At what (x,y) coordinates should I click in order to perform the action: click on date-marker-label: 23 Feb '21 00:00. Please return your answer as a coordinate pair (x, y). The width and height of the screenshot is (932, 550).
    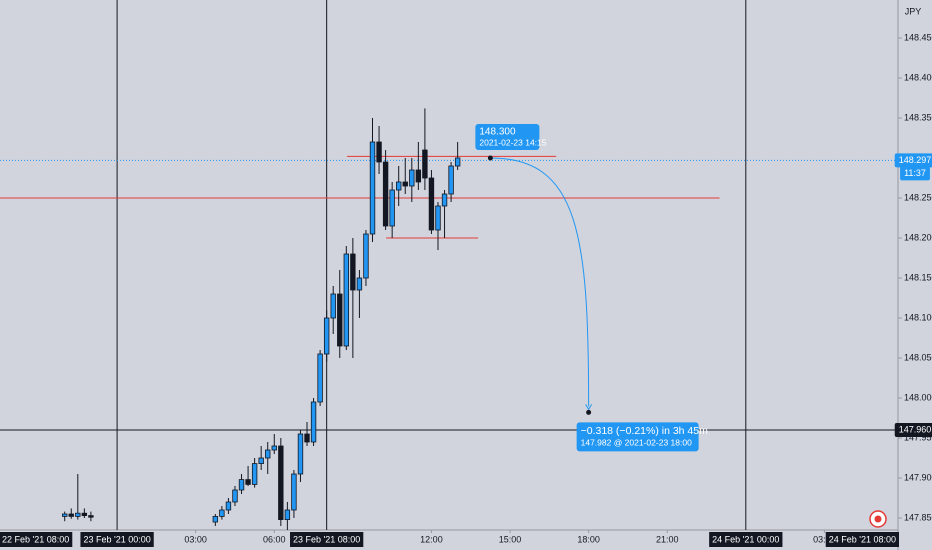
    Looking at the image, I should click on (116, 539).